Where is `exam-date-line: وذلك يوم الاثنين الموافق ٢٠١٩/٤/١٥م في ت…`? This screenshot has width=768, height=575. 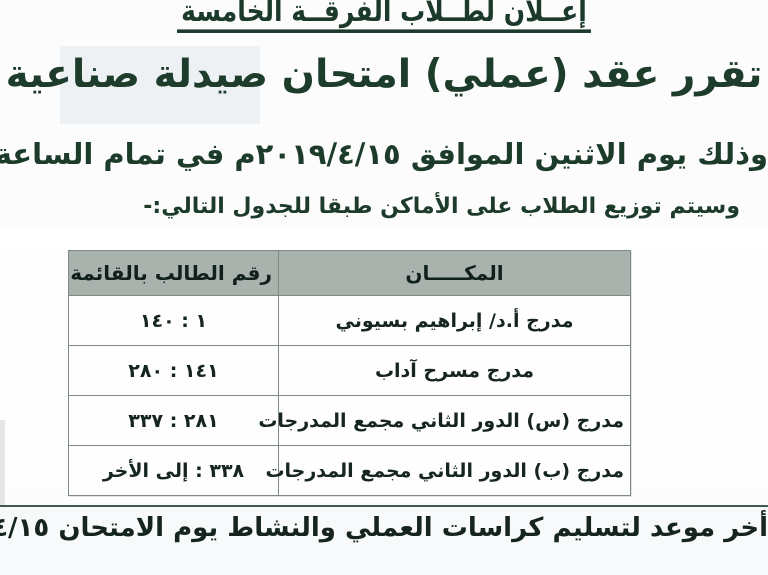
exam-date-line: وذلك يوم الاثنين الموافق ٢٠١٩/٤/١٥م في ت… is located at coordinates (384, 154).